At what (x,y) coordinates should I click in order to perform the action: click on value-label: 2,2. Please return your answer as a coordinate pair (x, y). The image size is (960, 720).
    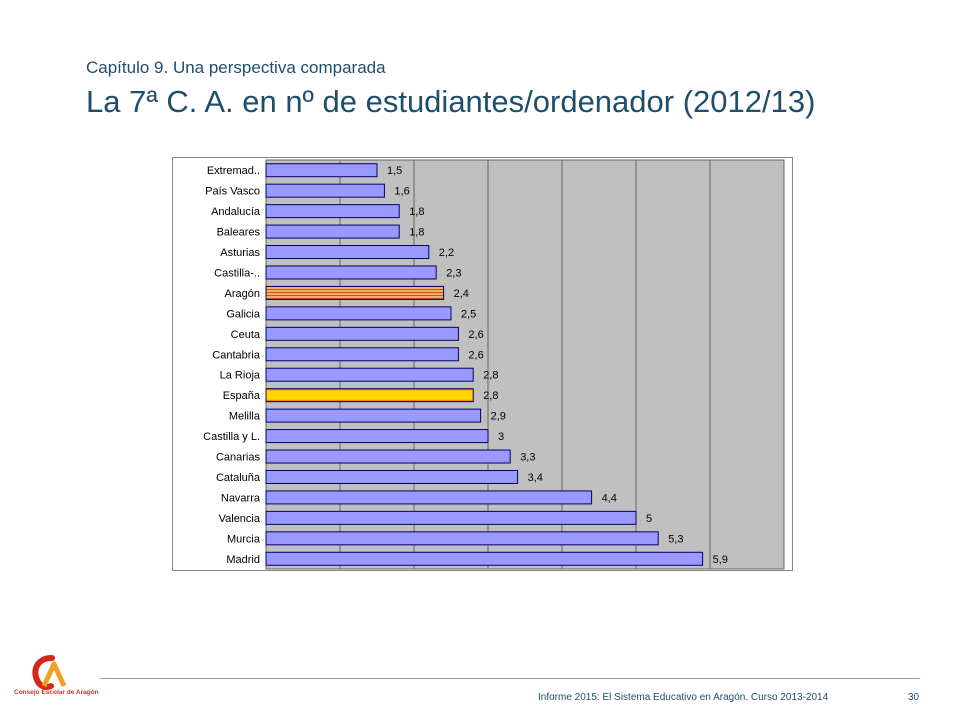
    Looking at the image, I should click on (446, 253).